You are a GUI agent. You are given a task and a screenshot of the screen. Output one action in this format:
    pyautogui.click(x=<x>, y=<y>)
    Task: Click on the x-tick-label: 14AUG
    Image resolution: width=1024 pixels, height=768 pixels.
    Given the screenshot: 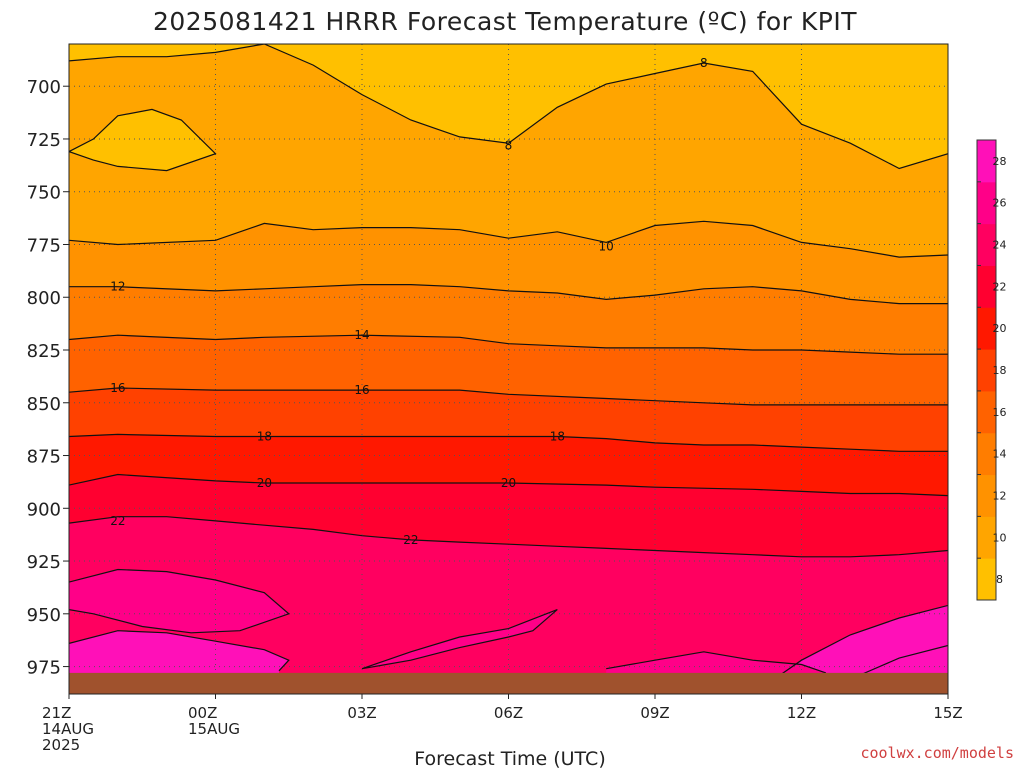 What is the action you would take?
    pyautogui.click(x=68, y=729)
    